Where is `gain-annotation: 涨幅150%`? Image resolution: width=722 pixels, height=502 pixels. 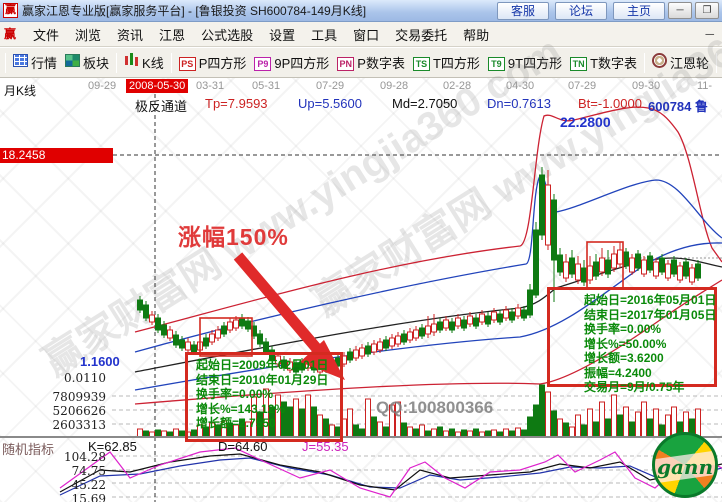
gain-annotation: 涨幅150% is located at coordinates (233, 237).